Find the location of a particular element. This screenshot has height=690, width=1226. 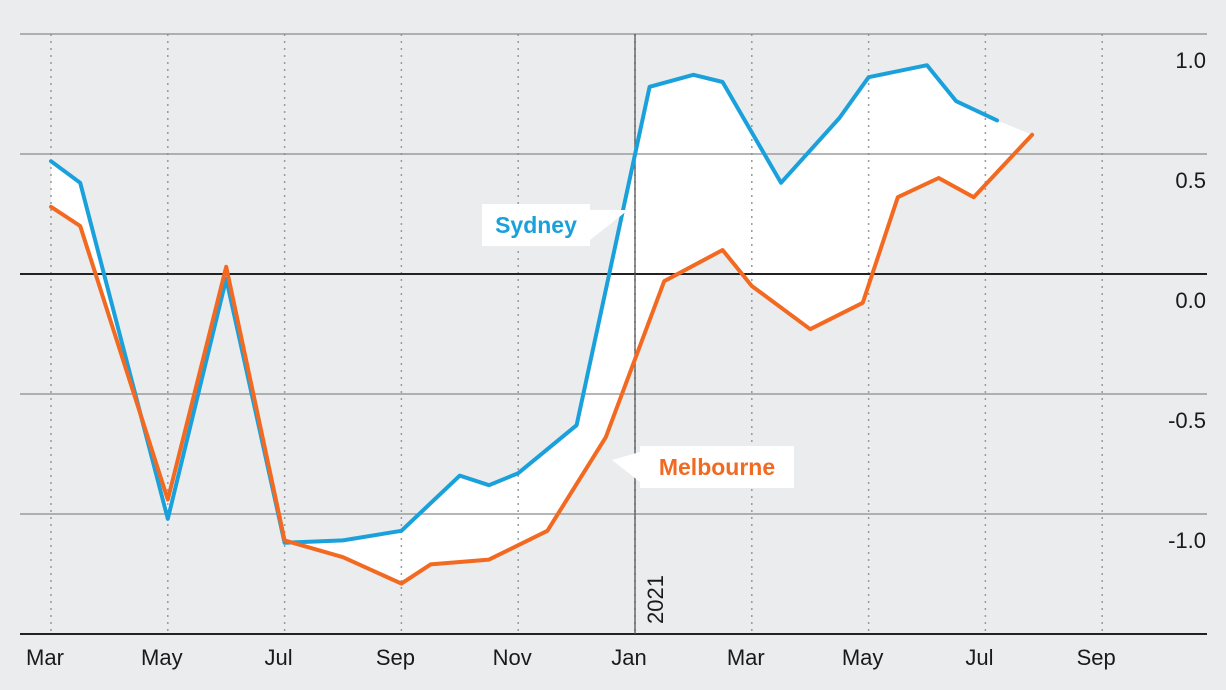

y-tick-label: -1.0 is located at coordinates (1187, 540).